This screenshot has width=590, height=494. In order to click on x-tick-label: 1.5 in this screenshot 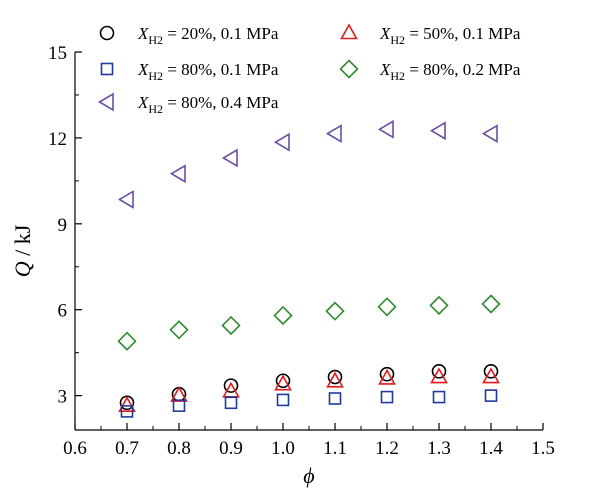, I will do `click(543, 448)`.